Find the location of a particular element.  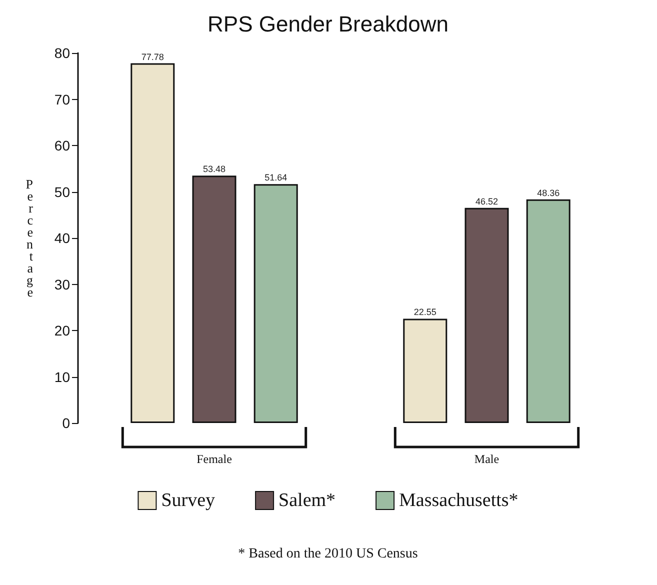

y-tick-label: 70 is located at coordinates (62, 99).